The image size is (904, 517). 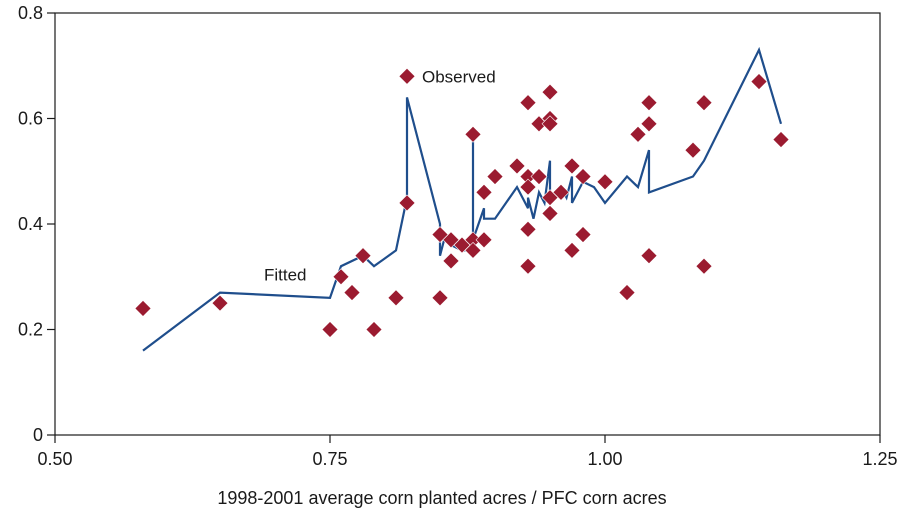 I want to click on y-tick-label: 0, so click(x=38, y=435).